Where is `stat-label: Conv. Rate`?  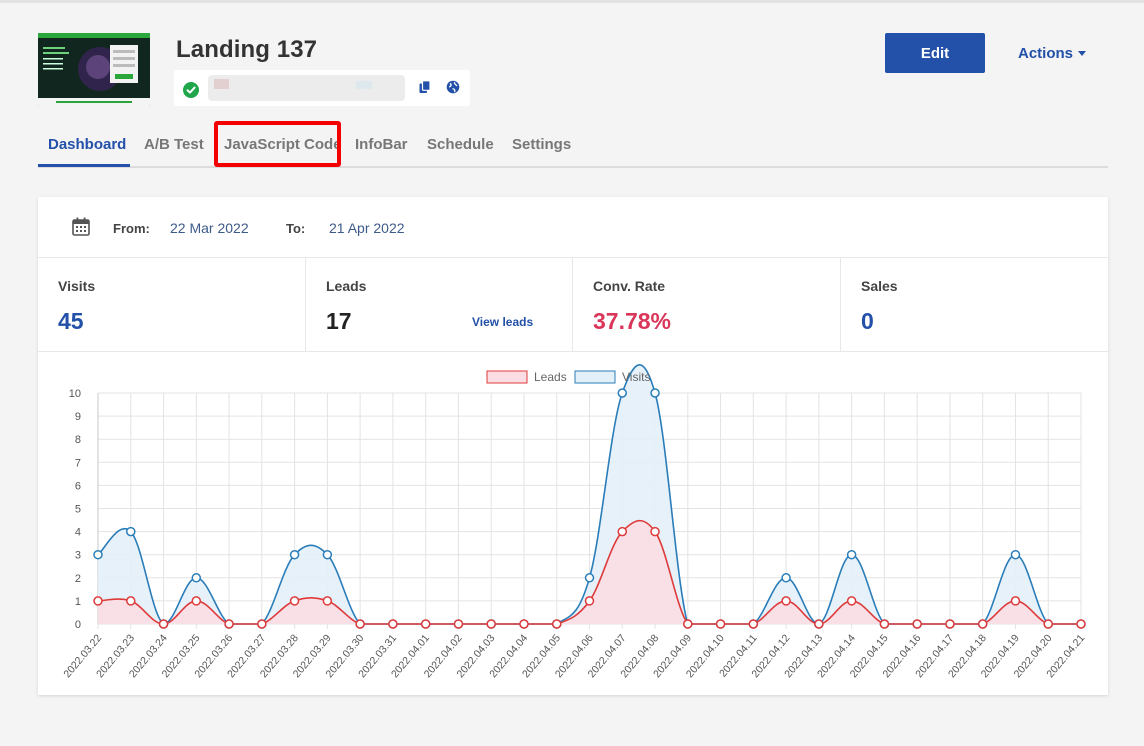
stat-label: Conv. Rate is located at coordinates (629, 286).